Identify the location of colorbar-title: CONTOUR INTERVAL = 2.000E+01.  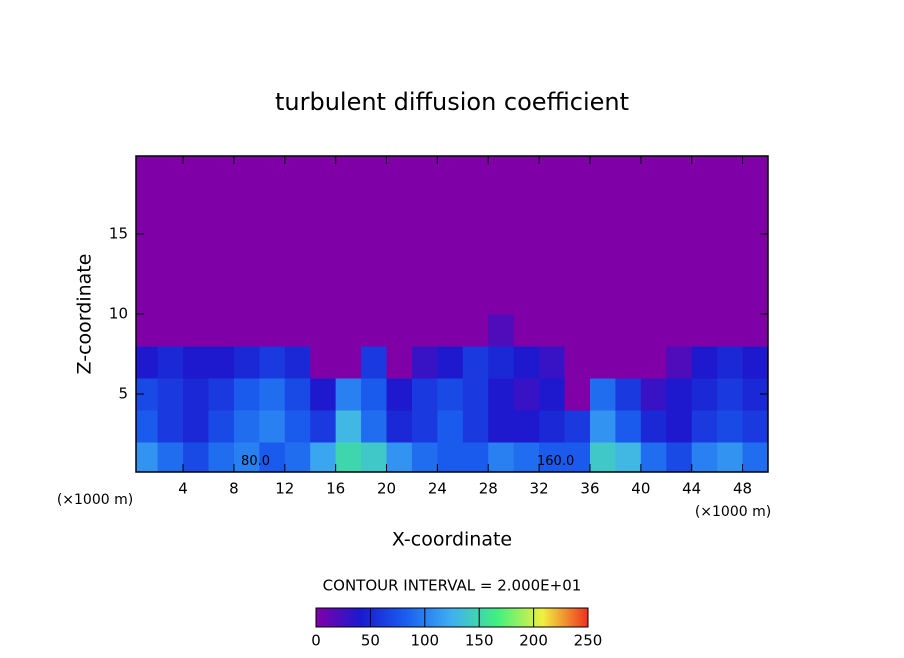
(452, 586).